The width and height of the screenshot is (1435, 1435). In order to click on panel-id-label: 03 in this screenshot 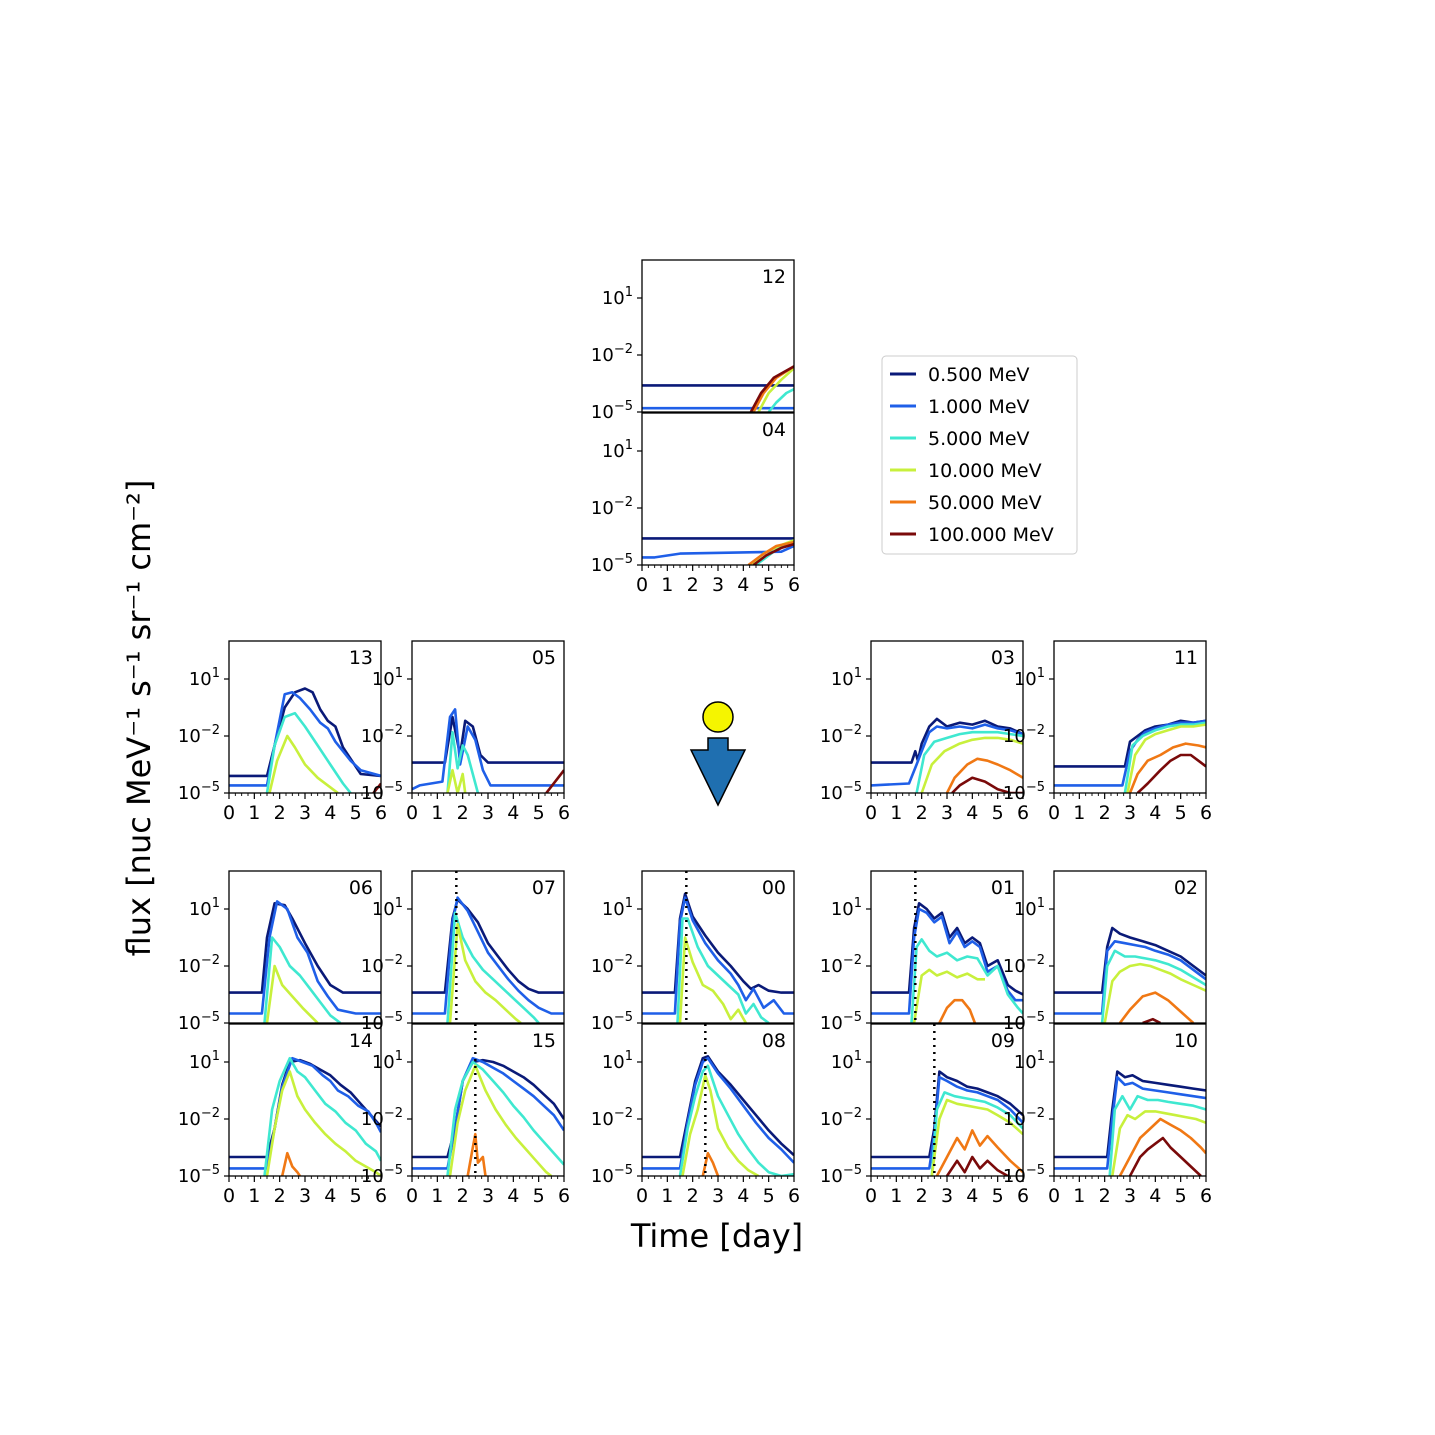, I will do `click(1003, 658)`.